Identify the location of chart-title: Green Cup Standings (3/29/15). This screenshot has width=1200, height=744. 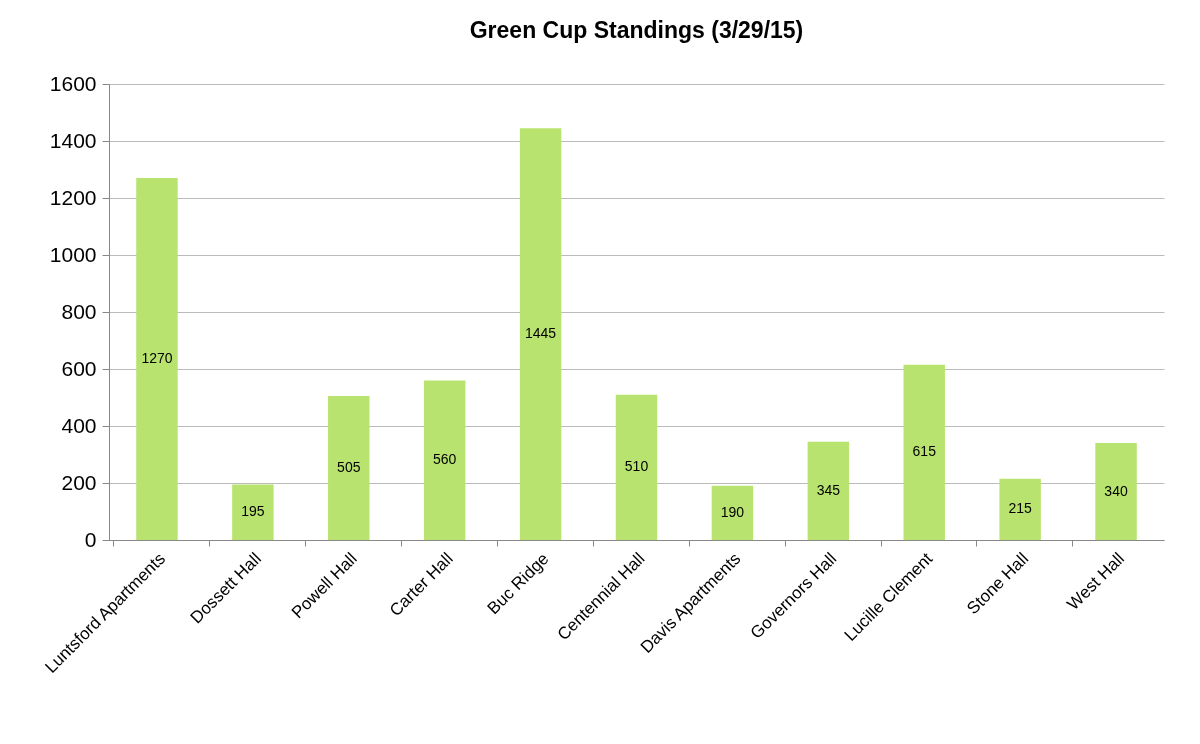
(636, 30).